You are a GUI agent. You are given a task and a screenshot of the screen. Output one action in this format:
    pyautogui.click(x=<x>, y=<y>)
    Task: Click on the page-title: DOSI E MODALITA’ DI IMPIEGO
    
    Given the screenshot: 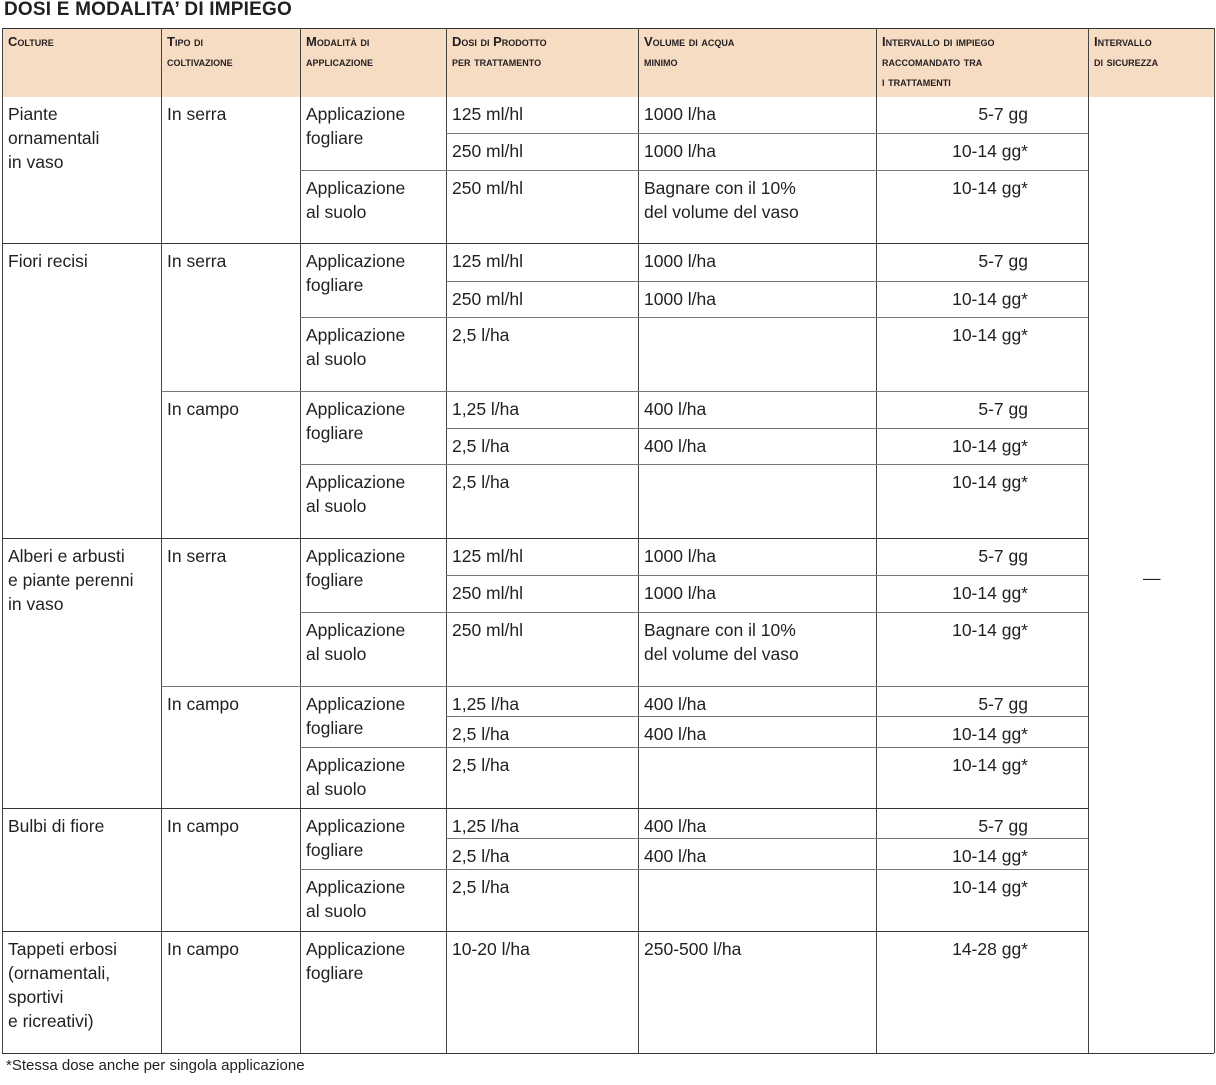 What is the action you would take?
    pyautogui.click(x=148, y=10)
    